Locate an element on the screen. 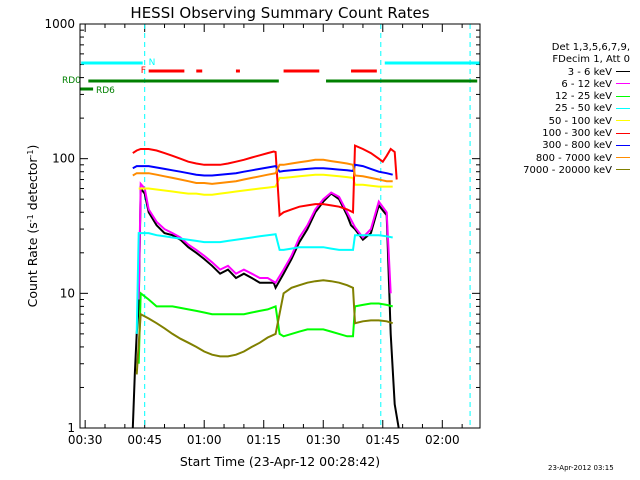  chart-title: HESSI Observing Summary Count Rates is located at coordinates (280, 13).